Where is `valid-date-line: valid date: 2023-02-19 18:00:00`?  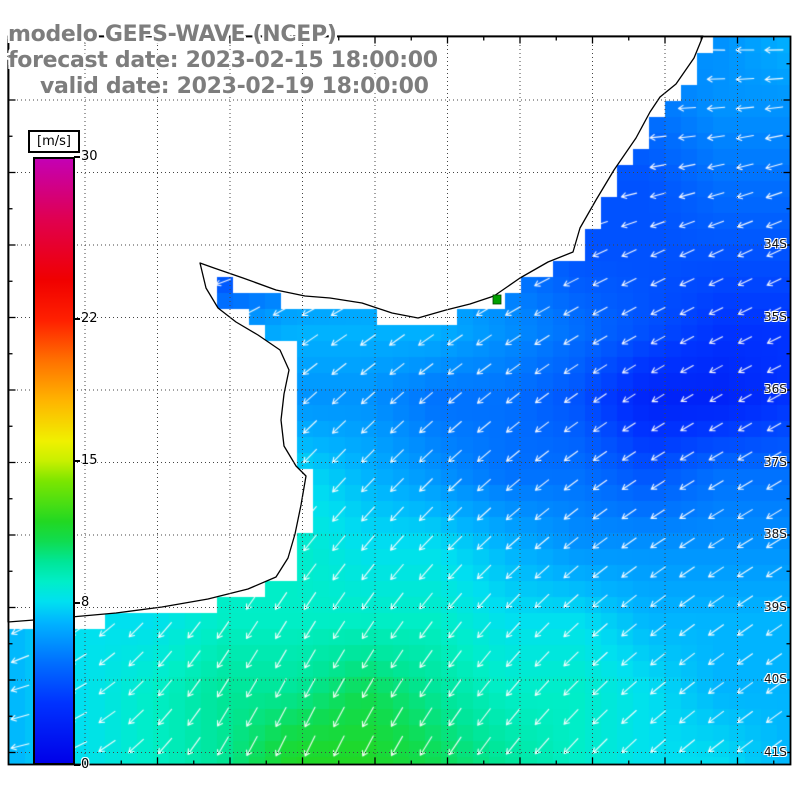
valid-date-line: valid date: 2023-02-19 18:00:00 is located at coordinates (234, 86).